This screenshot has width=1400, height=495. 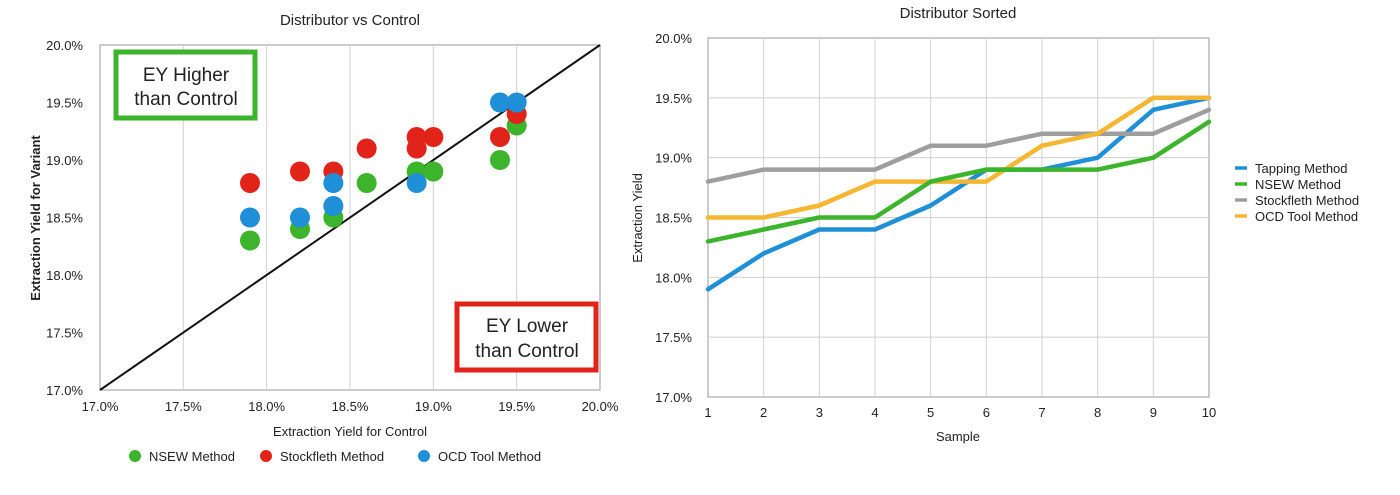 I want to click on line-y-tick-label: 17.5%, so click(x=673, y=337).